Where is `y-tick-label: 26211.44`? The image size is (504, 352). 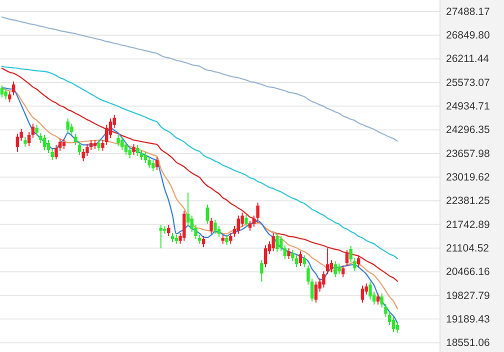 y-tick-label: 26211.44 is located at coordinates (468, 59).